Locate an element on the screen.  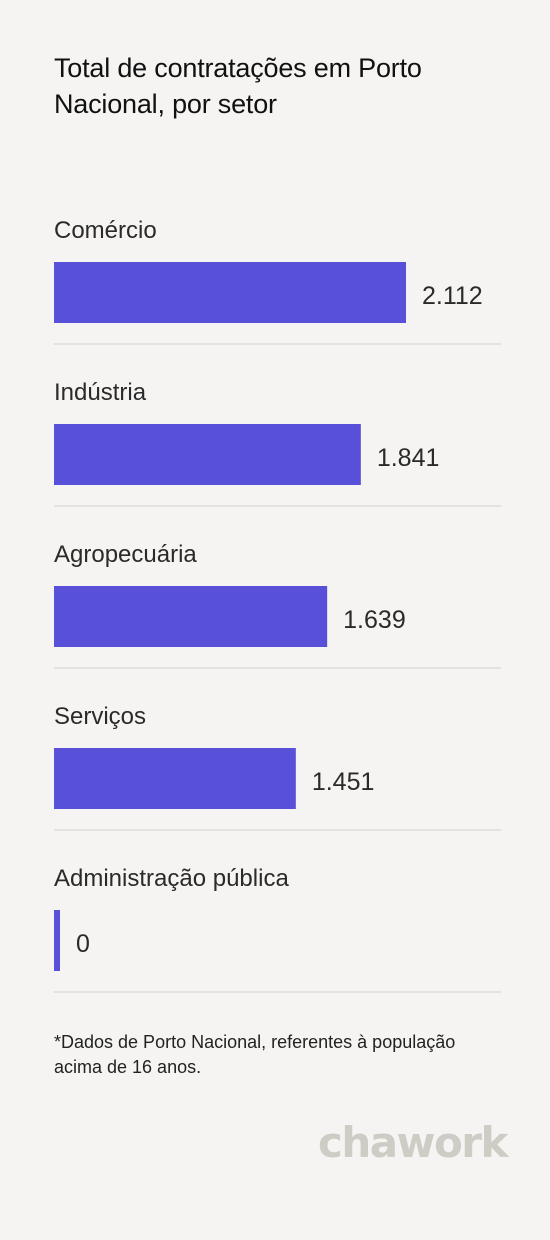
category-label: Agropecuária is located at coordinates (125, 554).